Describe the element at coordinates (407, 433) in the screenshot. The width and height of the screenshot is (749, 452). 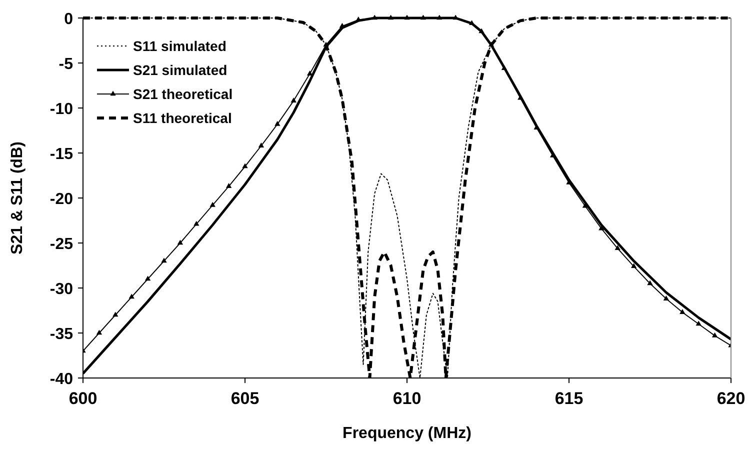
I see `x-axis-title: Frequency (MHz)` at that location.